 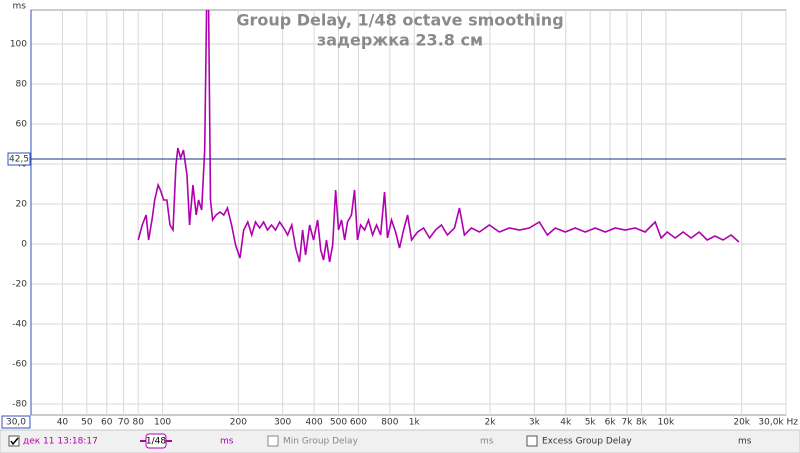 What do you see at coordinates (87, 423) in the screenshot?
I see `x-tick-label: 50` at bounding box center [87, 423].